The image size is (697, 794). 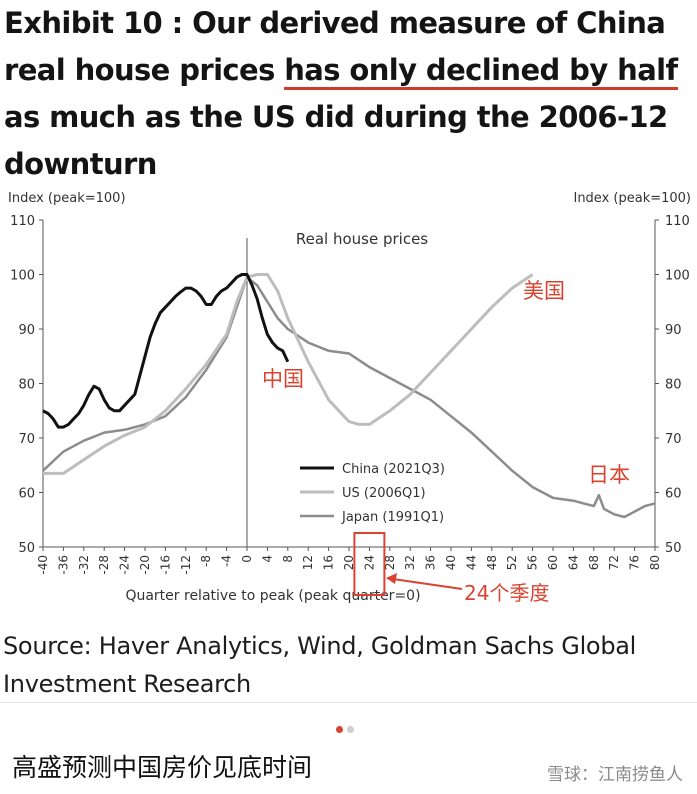 I want to click on y-tick-label-right: 80, so click(x=673, y=385).